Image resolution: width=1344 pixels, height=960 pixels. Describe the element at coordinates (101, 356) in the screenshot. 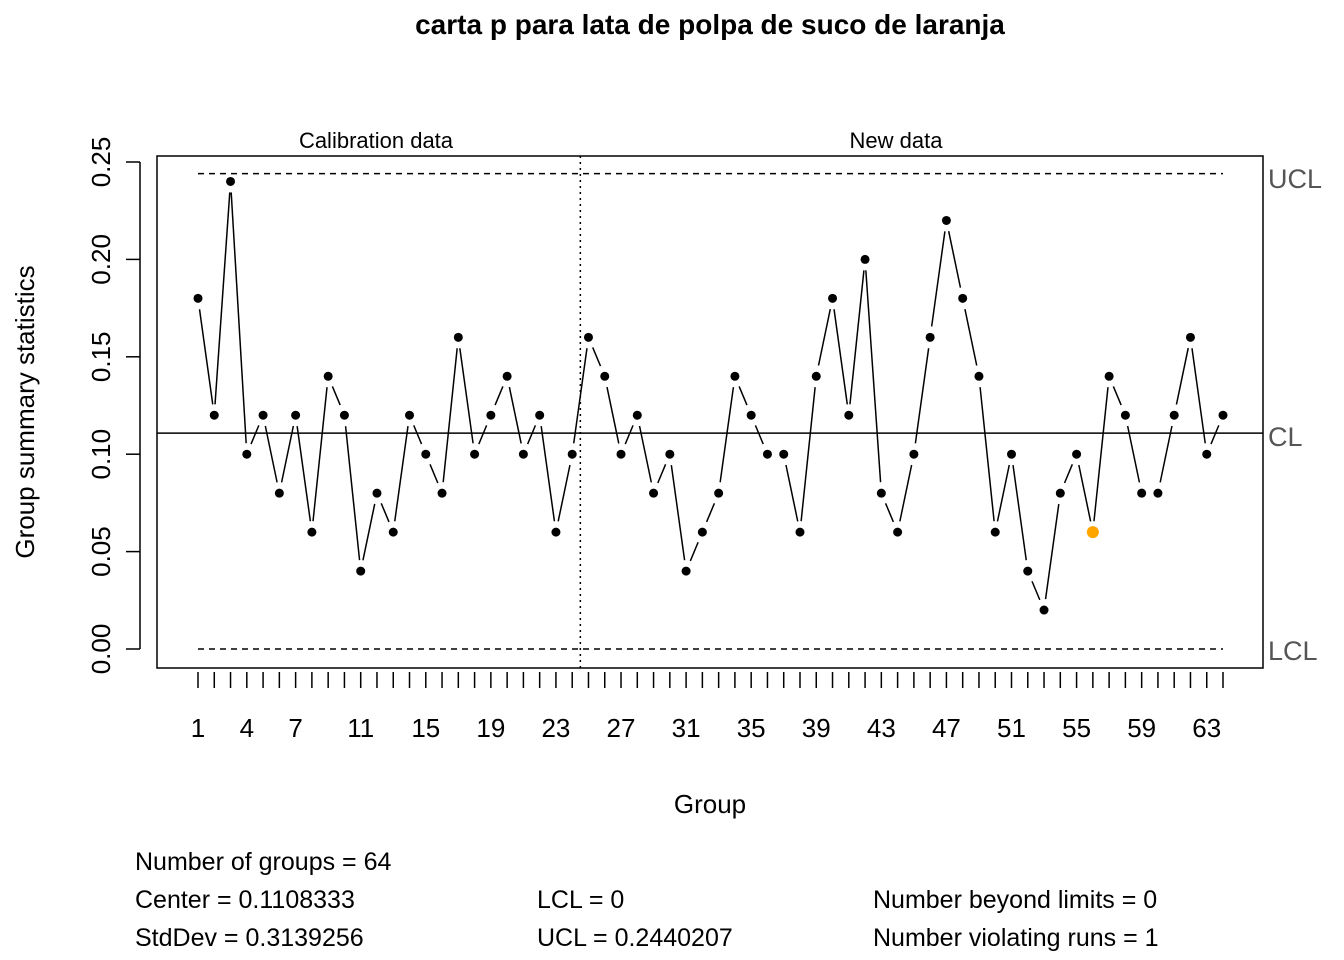

I see `y-tick-label: 0.15` at that location.